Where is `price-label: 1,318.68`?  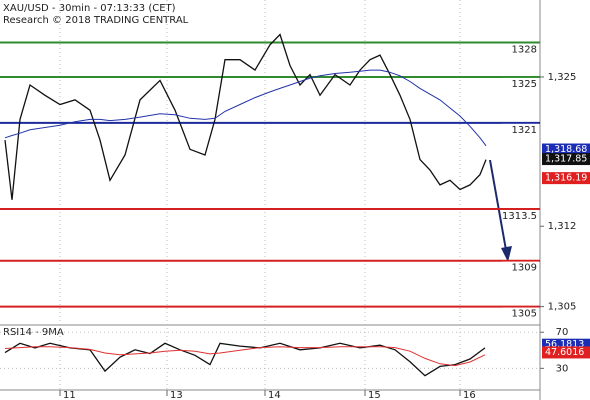 price-label: 1,318.68 is located at coordinates (566, 149).